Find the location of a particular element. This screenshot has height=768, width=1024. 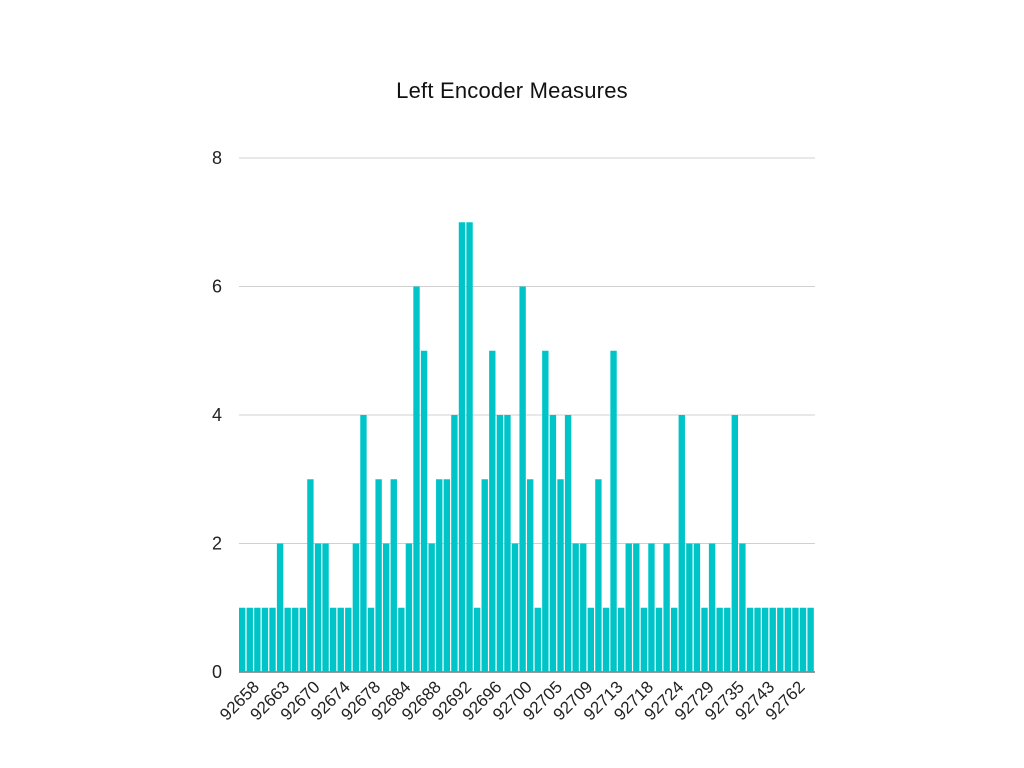

y-axis-ticks: 0 2 4 6 8 is located at coordinates (217, 415).